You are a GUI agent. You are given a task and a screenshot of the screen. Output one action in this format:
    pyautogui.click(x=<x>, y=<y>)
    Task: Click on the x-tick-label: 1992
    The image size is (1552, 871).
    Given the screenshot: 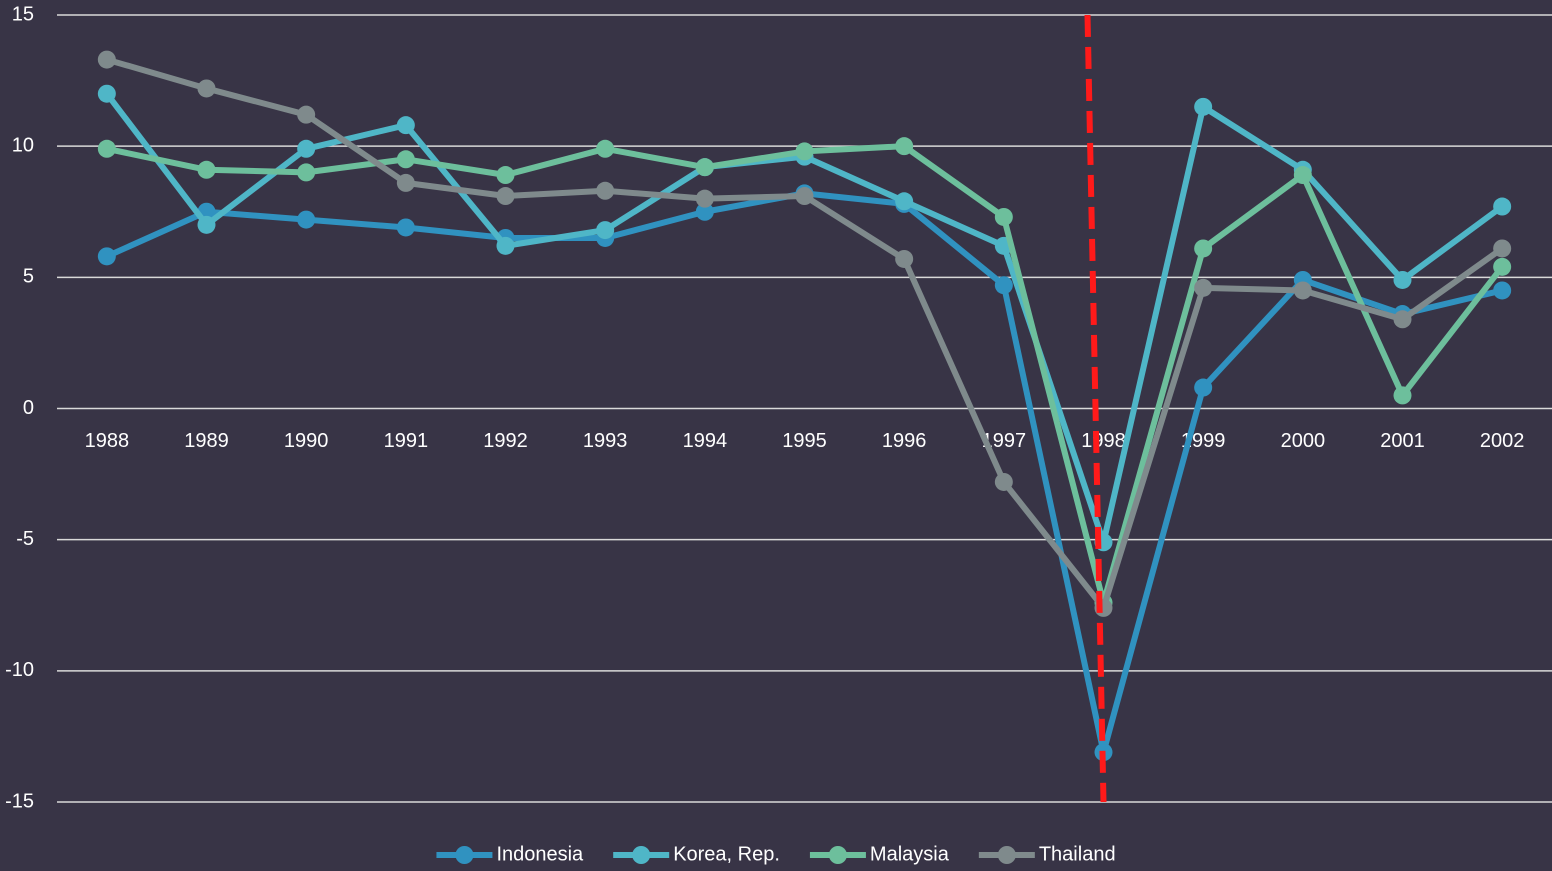 What is the action you would take?
    pyautogui.click(x=505, y=441)
    